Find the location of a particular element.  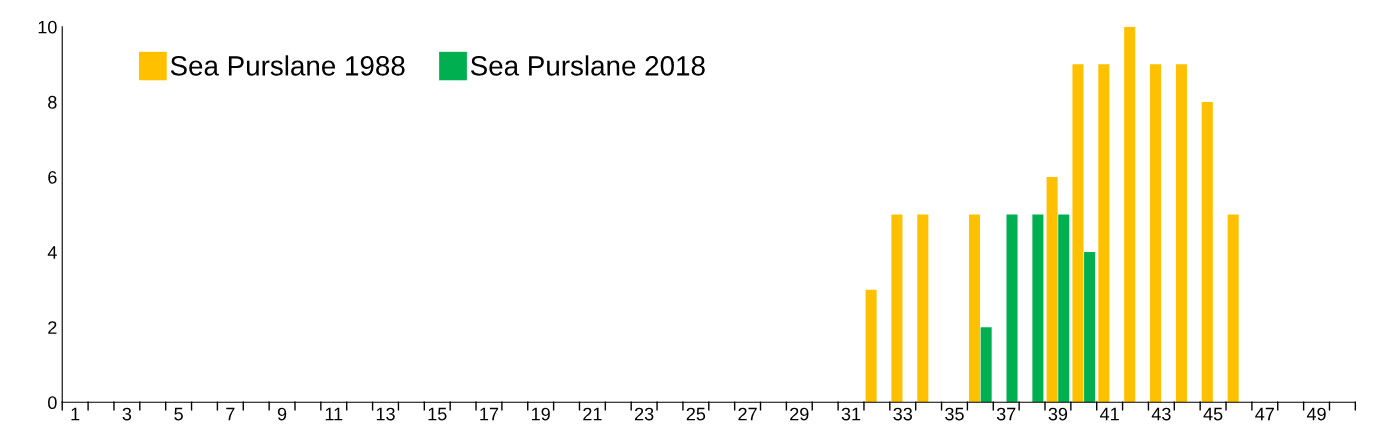

x-tick-label: 7 is located at coordinates (230, 414).